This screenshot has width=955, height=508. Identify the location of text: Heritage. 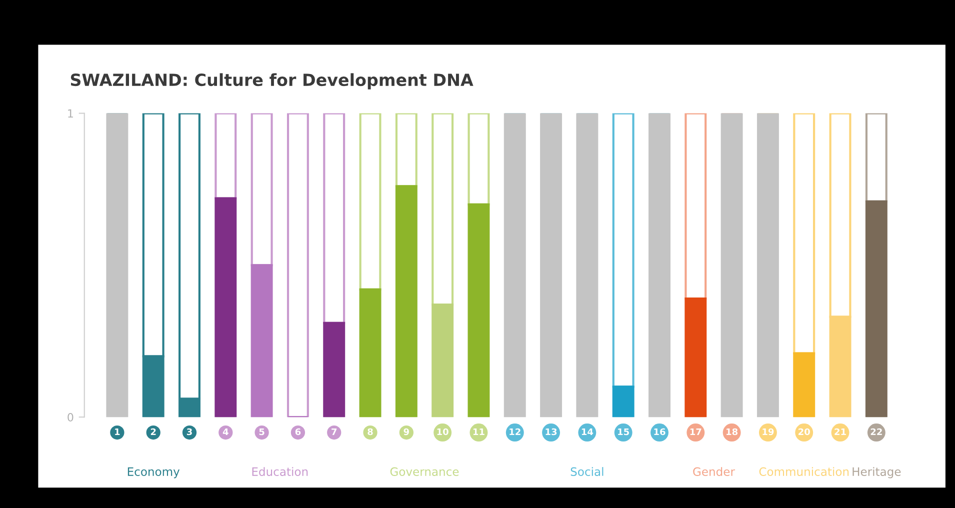
(876, 472).